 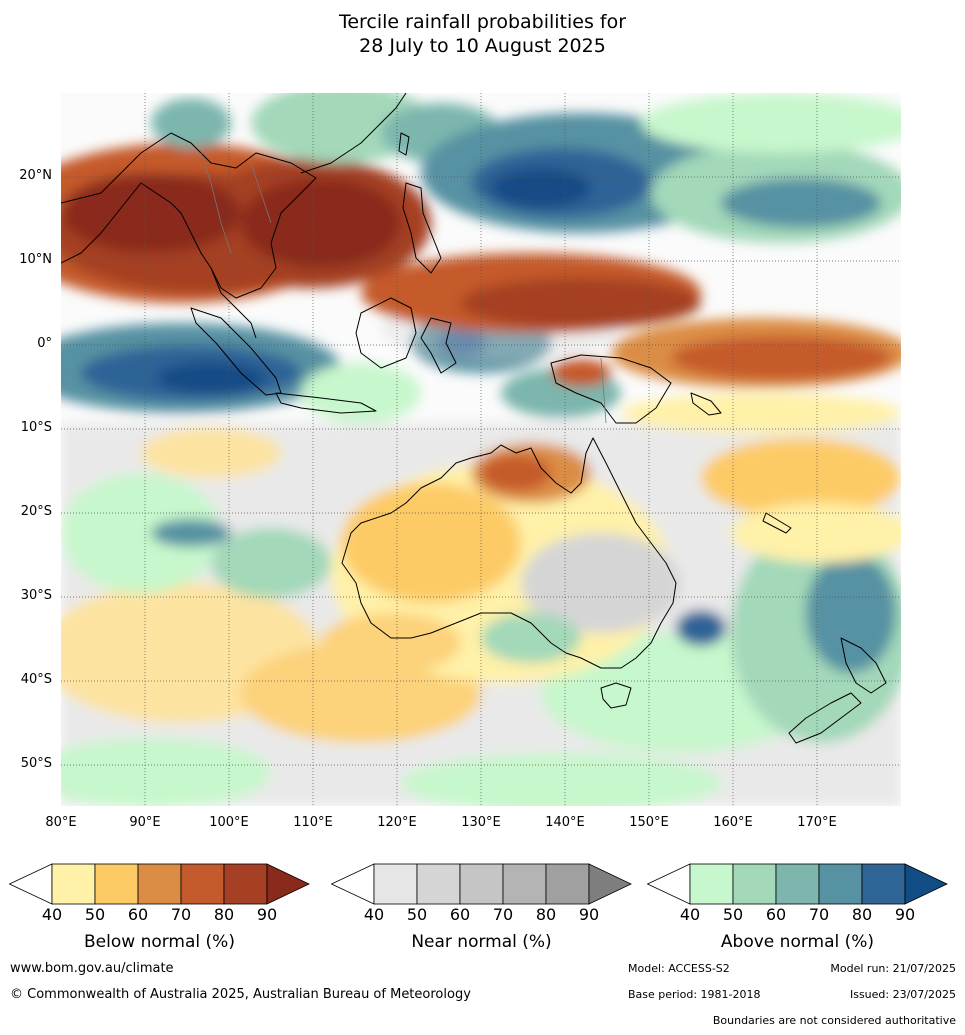 What do you see at coordinates (482, 22) in the screenshot?
I see `title-line-1: Tercile rainfall probabilities for` at bounding box center [482, 22].